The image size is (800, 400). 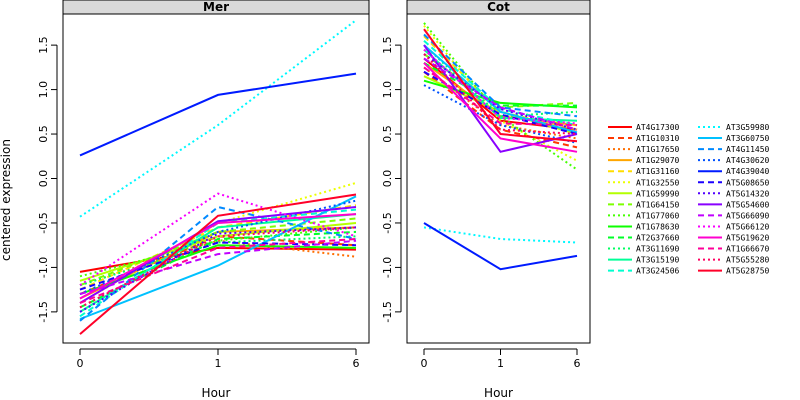 What do you see at coordinates (644, 182) in the screenshot?
I see `legend-item: AT1G32550` at bounding box center [644, 182].